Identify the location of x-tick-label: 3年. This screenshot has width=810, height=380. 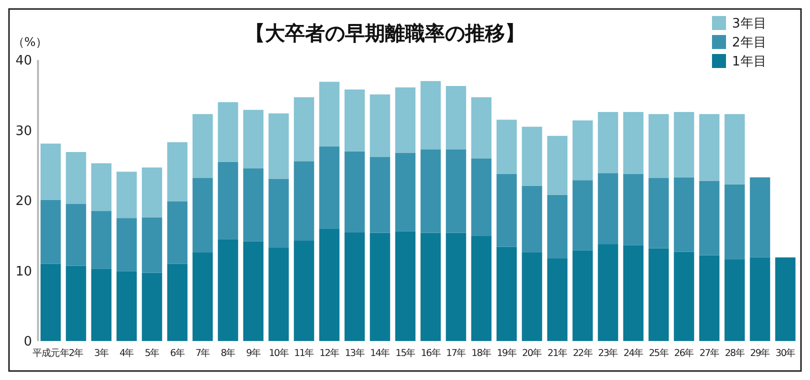
(102, 353).